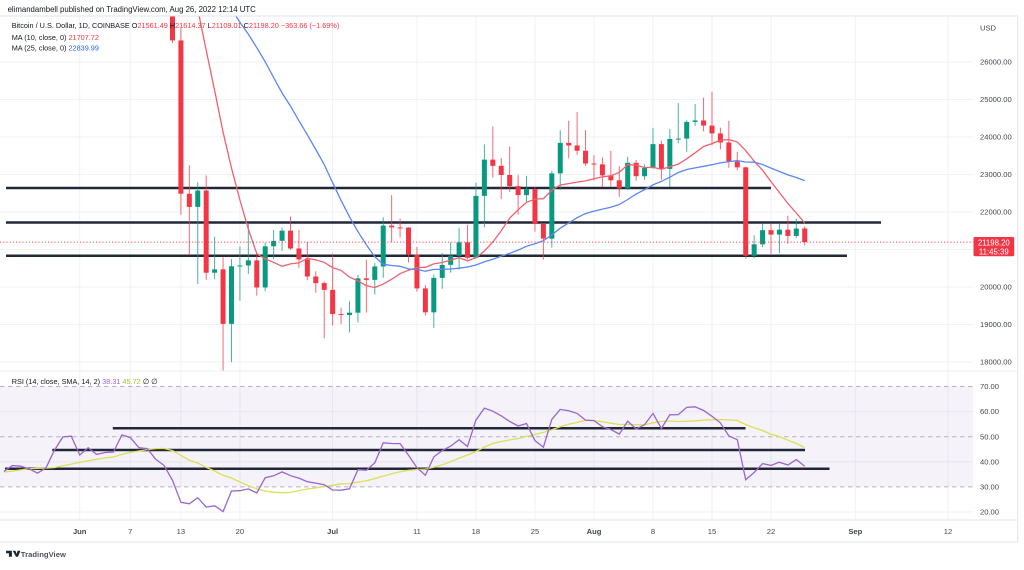  I want to click on svg-text: 19000.00, so click(996, 324).